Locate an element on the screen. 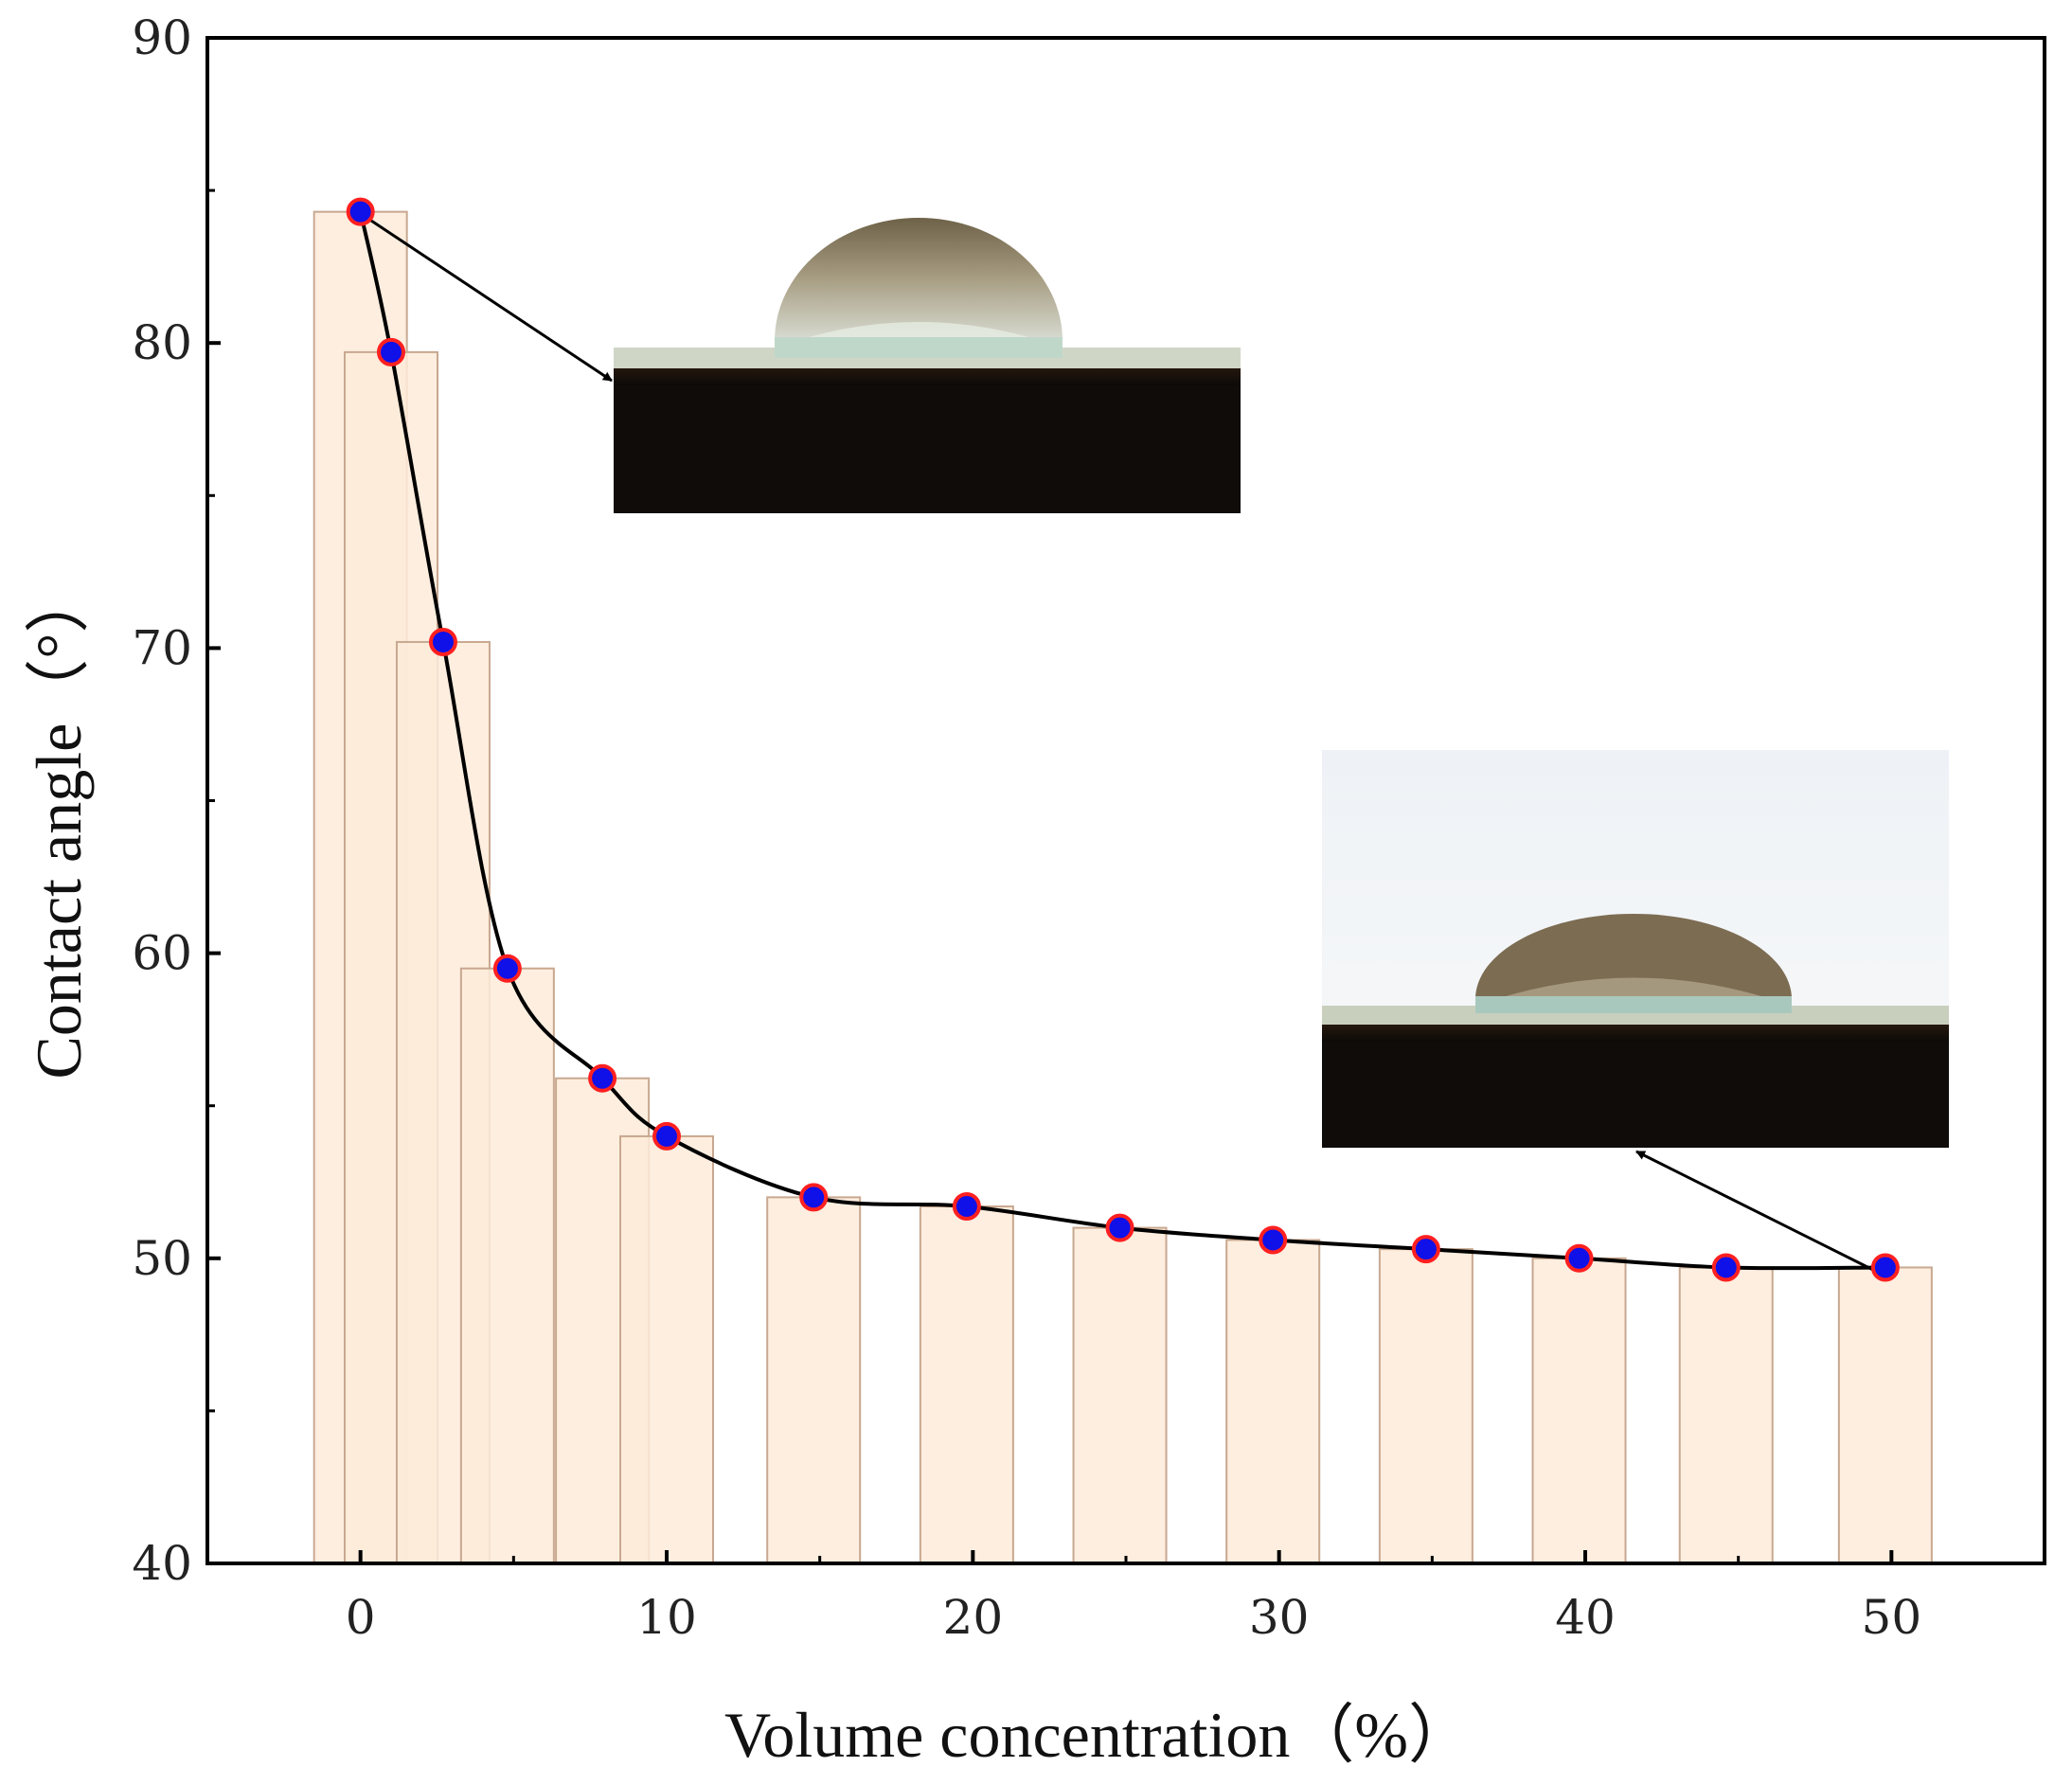 This screenshot has width=2072, height=1785. y-tick-label-50: 50 is located at coordinates (162, 1259).